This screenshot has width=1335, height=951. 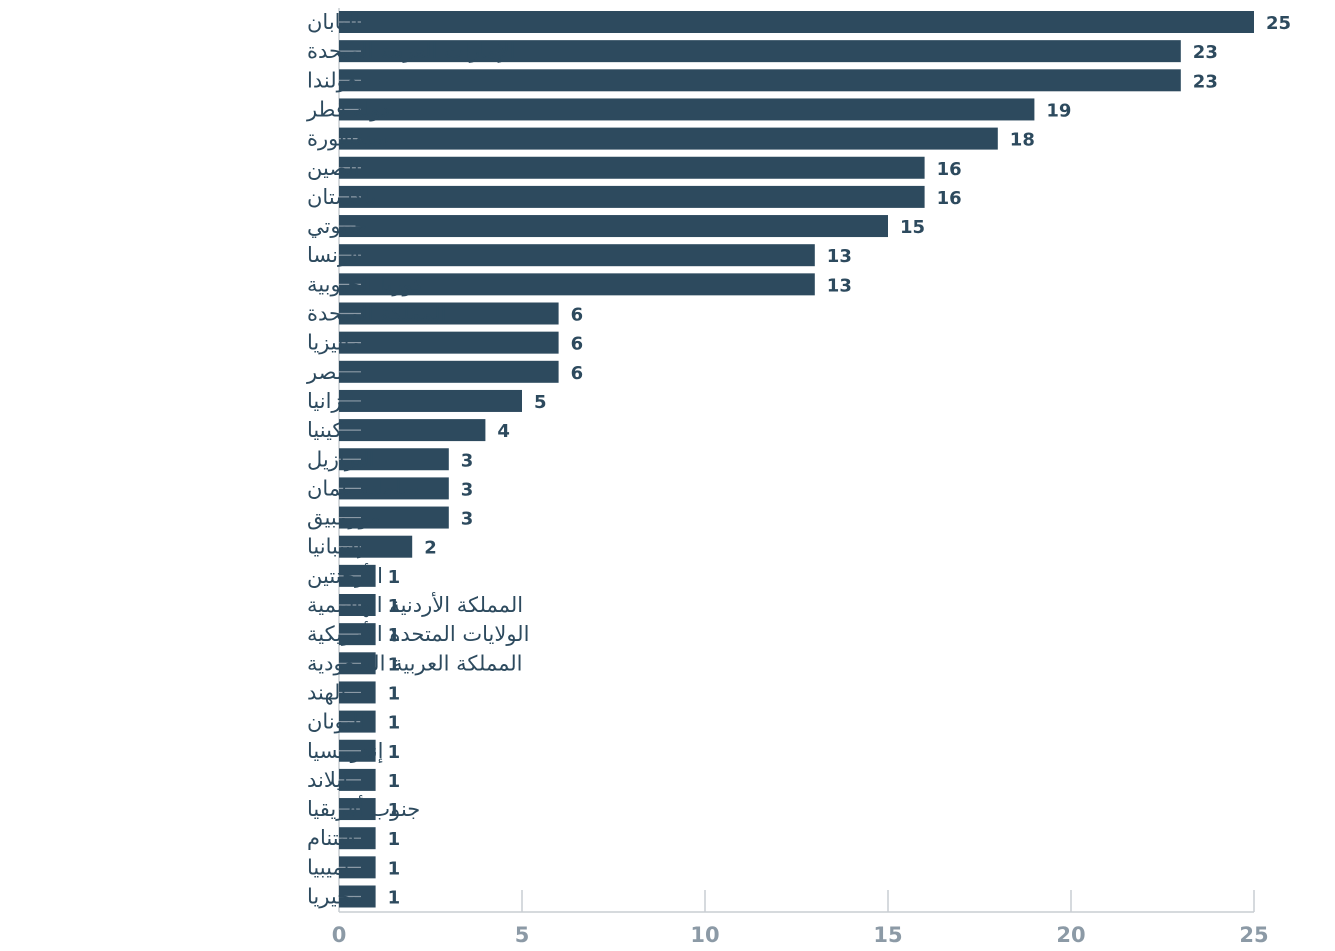 I want to click on category-label: ناميبيا, so click(x=331, y=867).